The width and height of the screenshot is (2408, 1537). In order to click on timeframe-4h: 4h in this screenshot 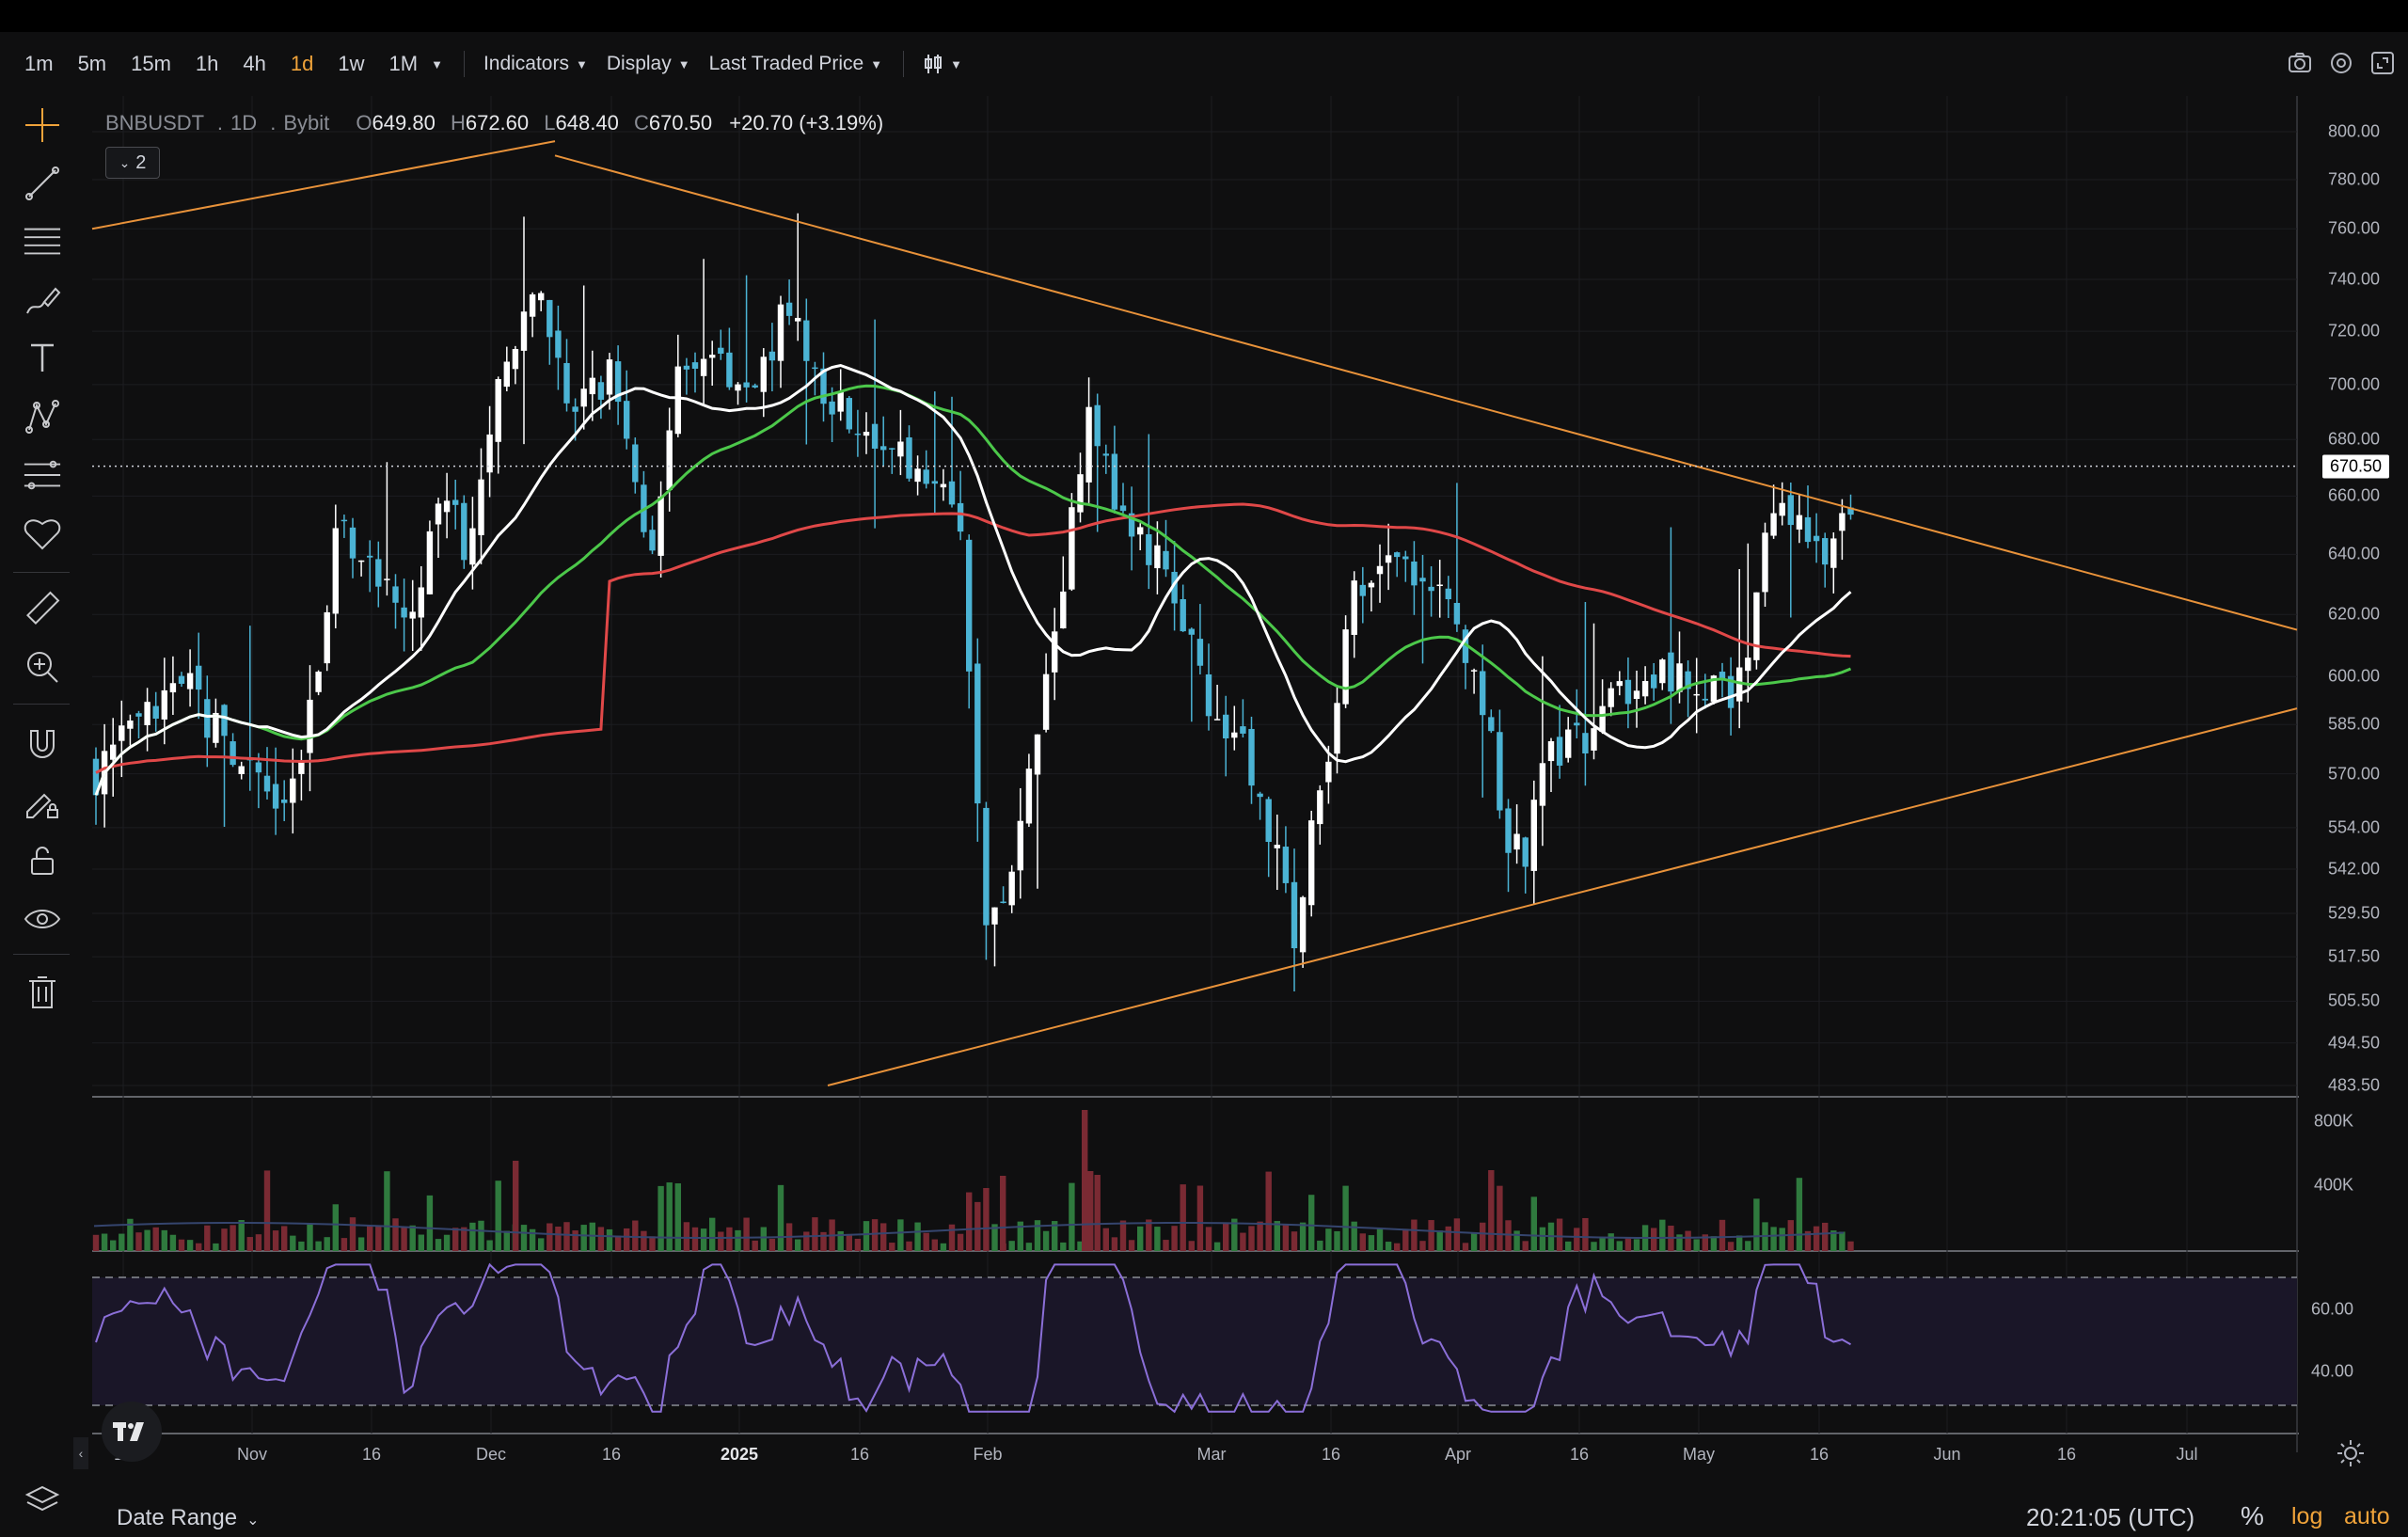, I will do `click(255, 63)`.